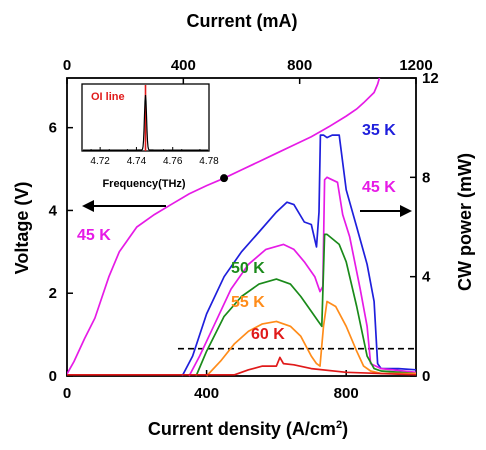 The height and width of the screenshot is (450, 486). I want to click on right-tick-label: 0, so click(426, 376).